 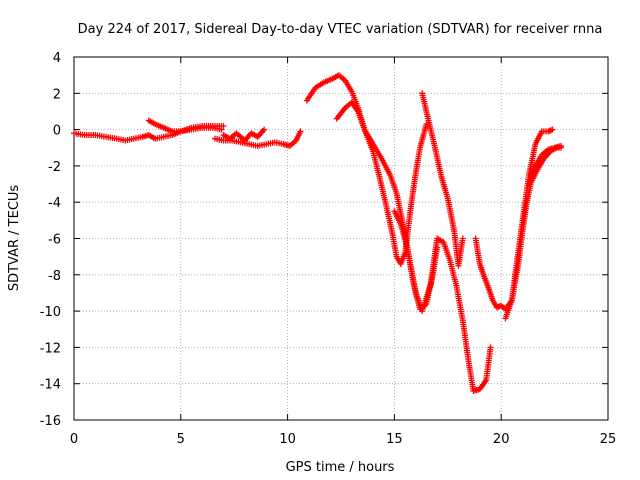 I want to click on y-tick-label: -14, so click(x=50, y=385).